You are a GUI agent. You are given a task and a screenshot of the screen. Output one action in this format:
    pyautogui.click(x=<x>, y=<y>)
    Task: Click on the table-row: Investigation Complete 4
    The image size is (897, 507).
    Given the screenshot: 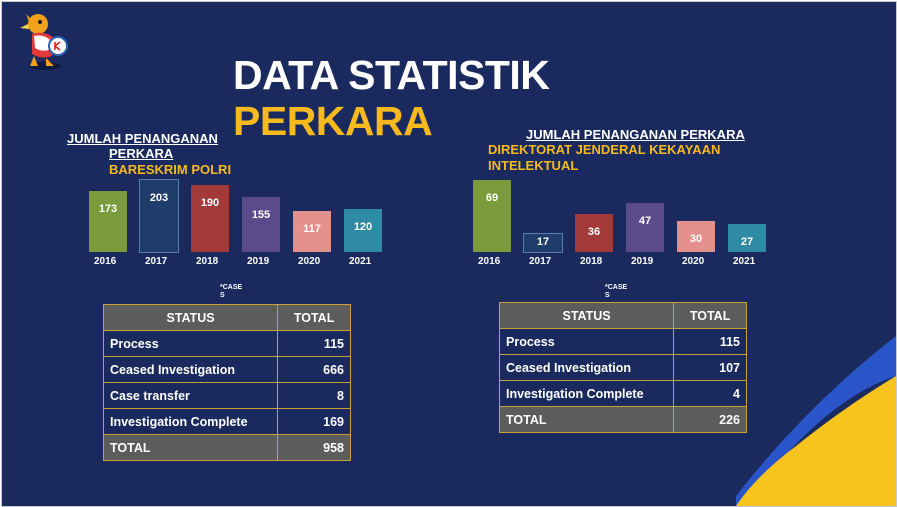 What is the action you would take?
    pyautogui.click(x=622, y=393)
    